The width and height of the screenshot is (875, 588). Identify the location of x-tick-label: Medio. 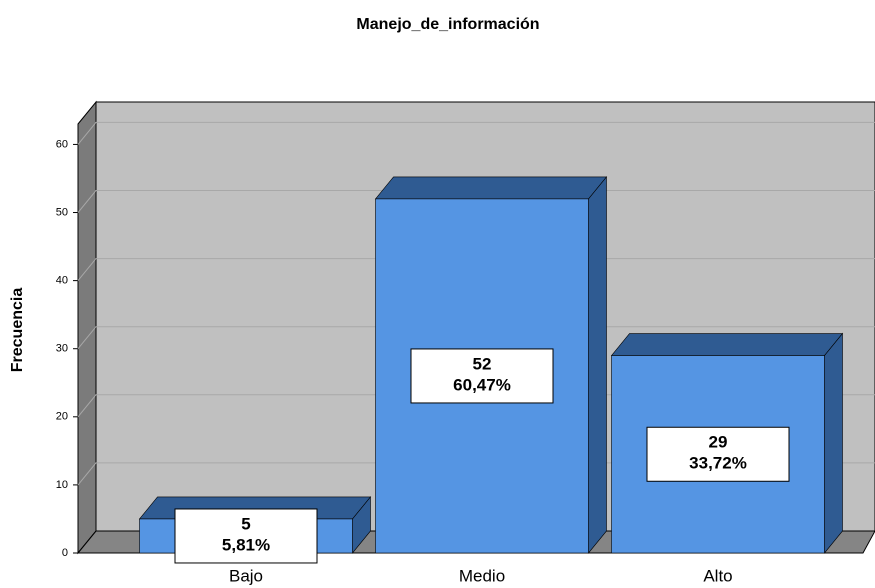
(482, 575).